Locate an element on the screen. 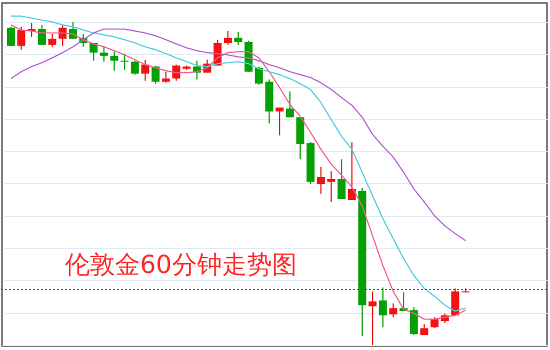 Image resolution: width=550 pixels, height=350 pixels. text: 伦敦金60分钟走势图 is located at coordinates (181, 264).